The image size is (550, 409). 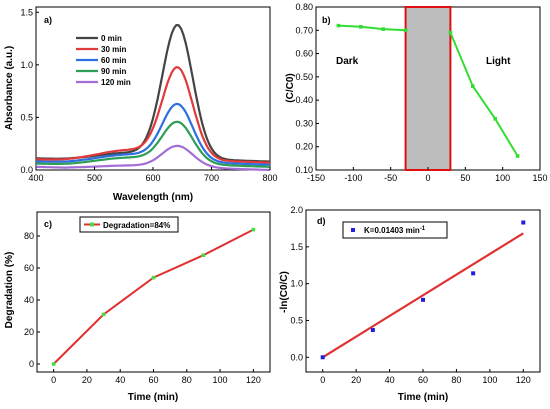 What do you see at coordinates (465, 178) in the screenshot?
I see `x-tick-label: 50` at bounding box center [465, 178].